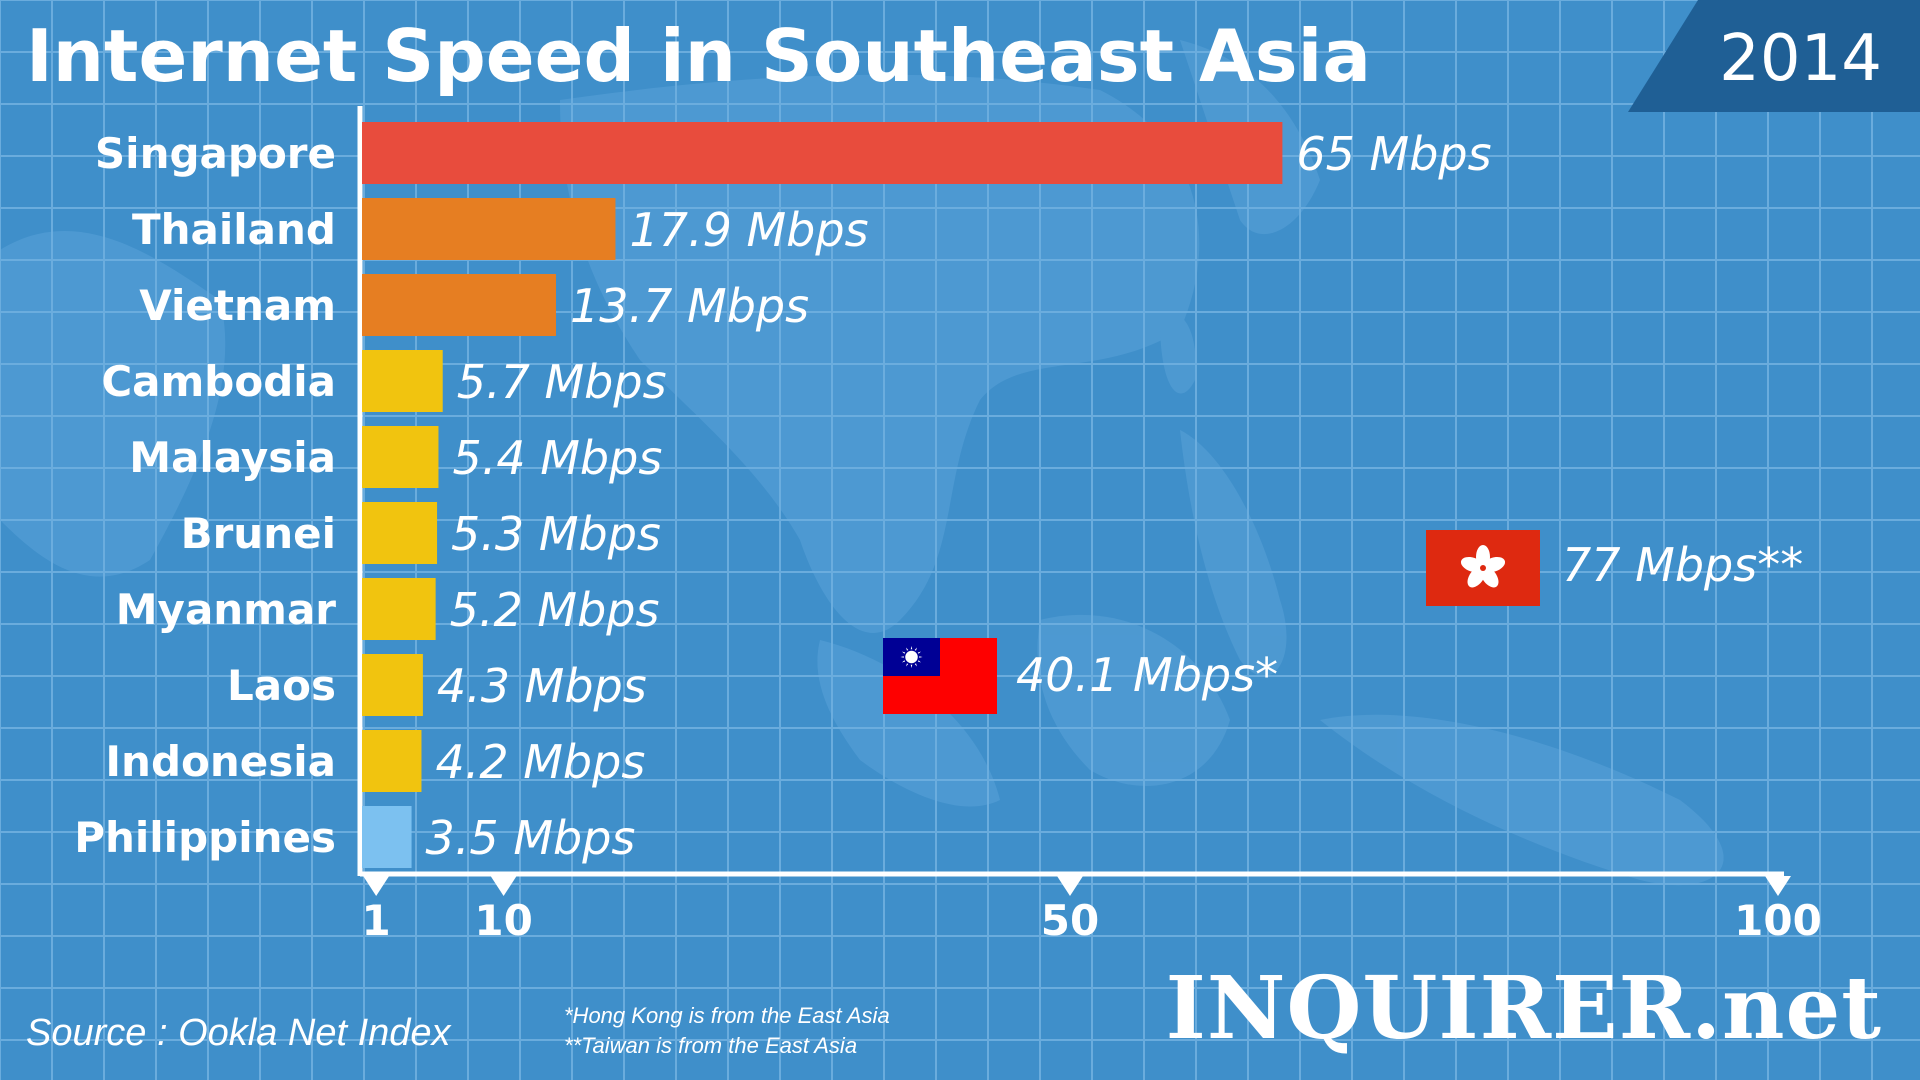 This screenshot has width=1920, height=1080. What do you see at coordinates (556, 534) in the screenshot?
I see `value-label: 5.3 Mbps` at bounding box center [556, 534].